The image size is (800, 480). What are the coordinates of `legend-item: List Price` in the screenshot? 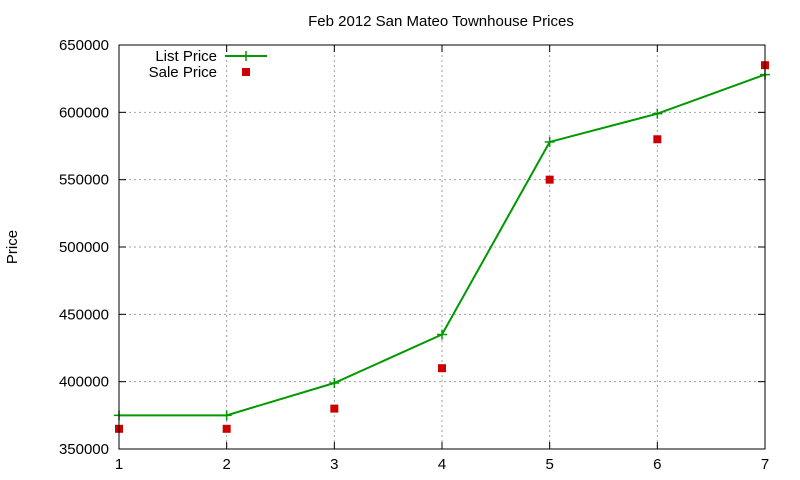 It's located at (211, 56).